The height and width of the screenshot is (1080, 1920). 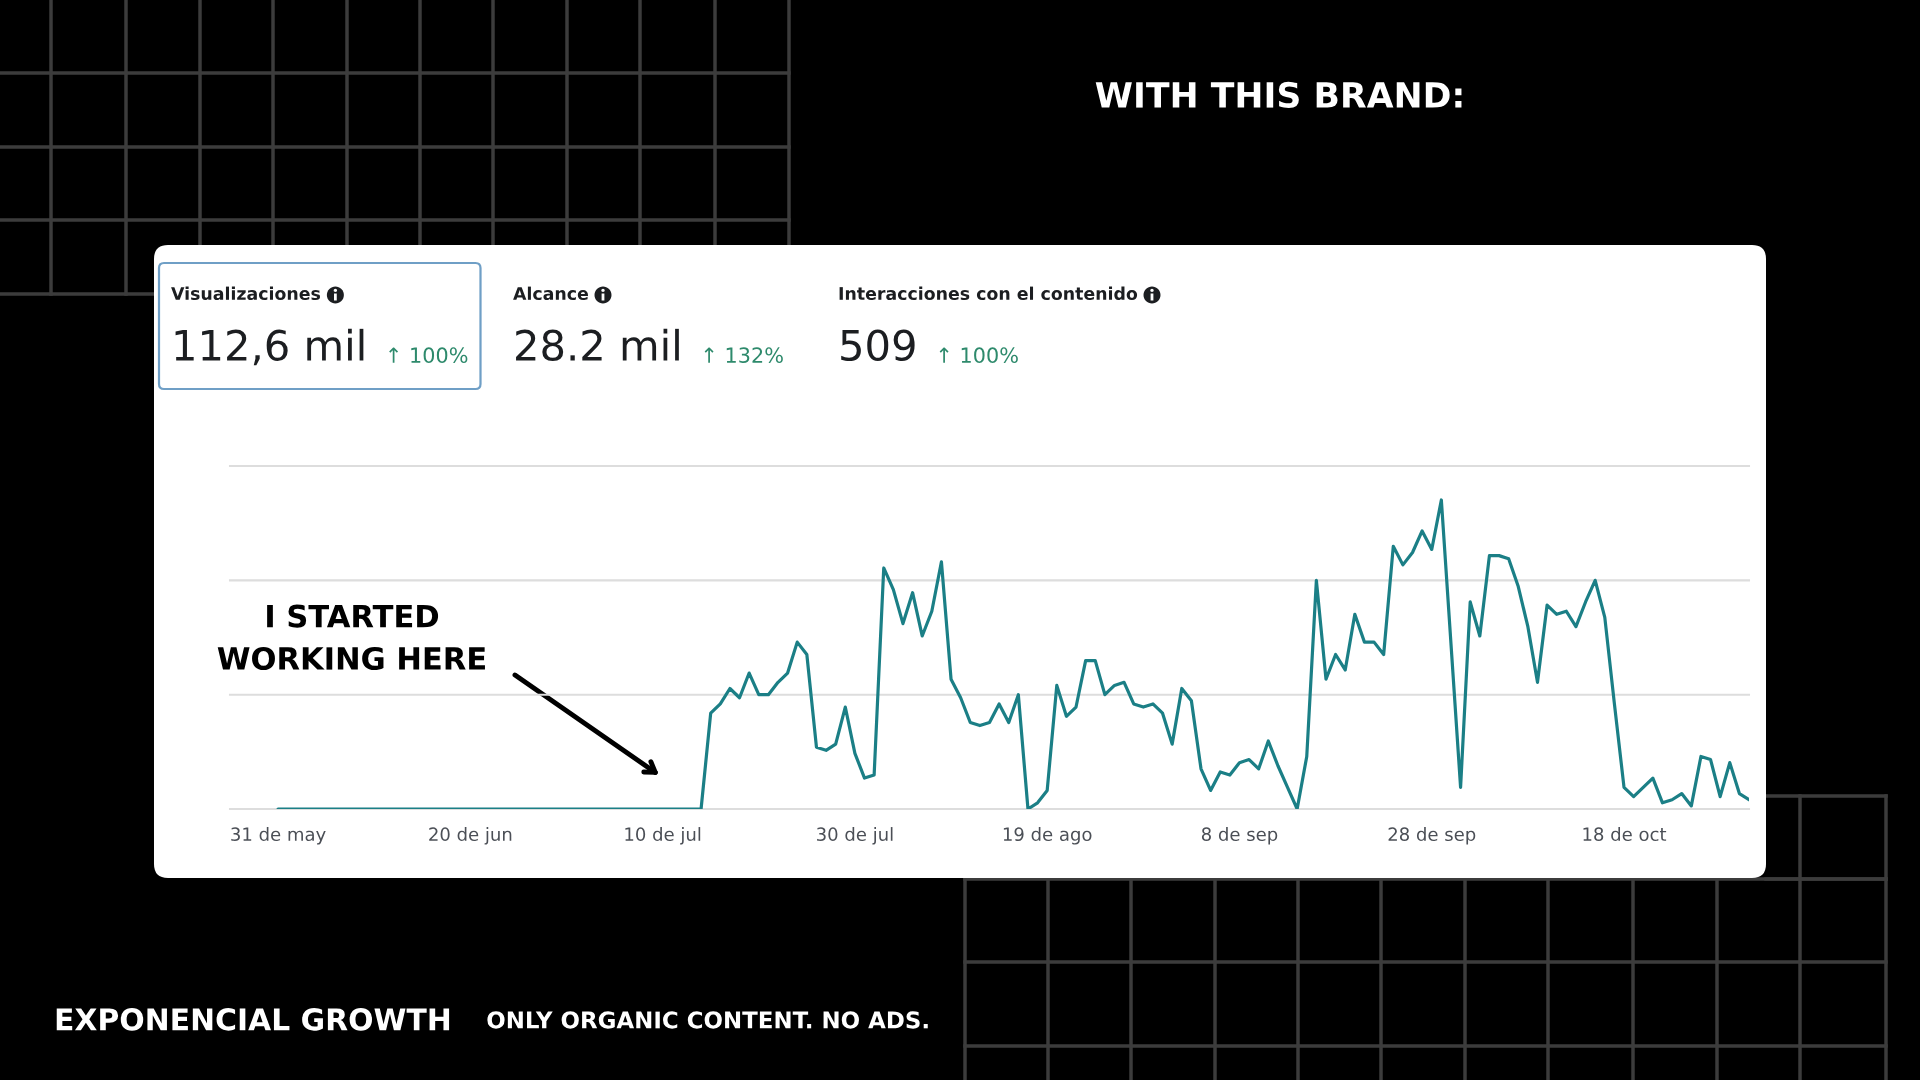 I want to click on x-tick-label: 31 de may, so click(x=278, y=836).